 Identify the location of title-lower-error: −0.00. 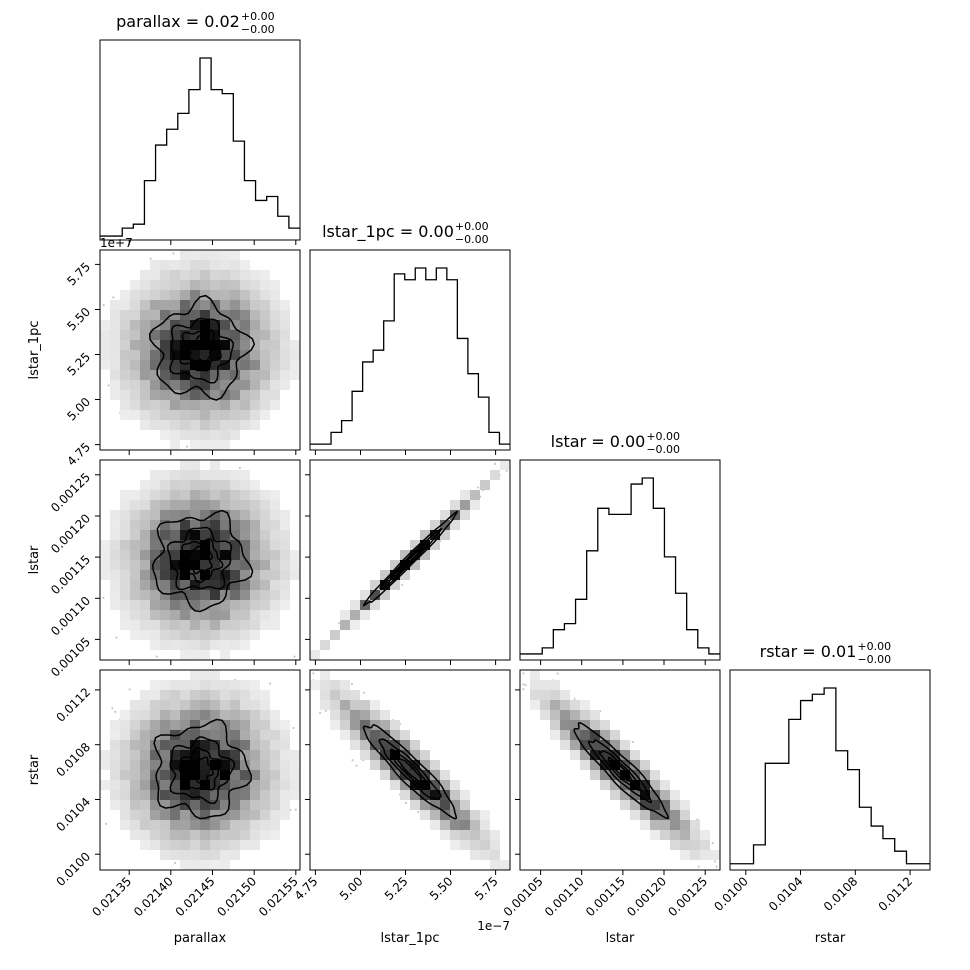
(874, 659).